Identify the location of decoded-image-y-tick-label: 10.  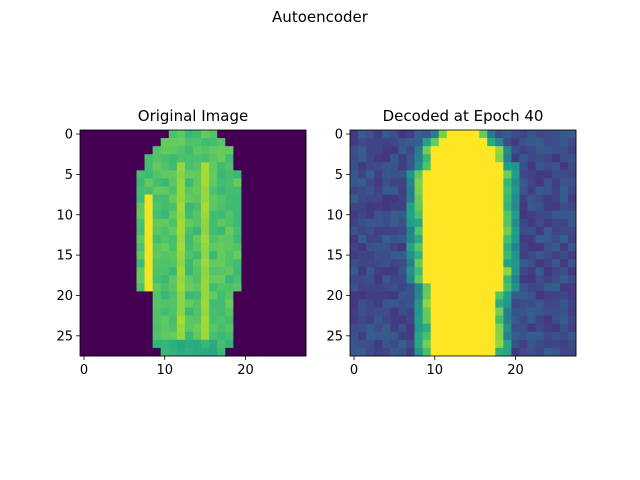
(334, 215).